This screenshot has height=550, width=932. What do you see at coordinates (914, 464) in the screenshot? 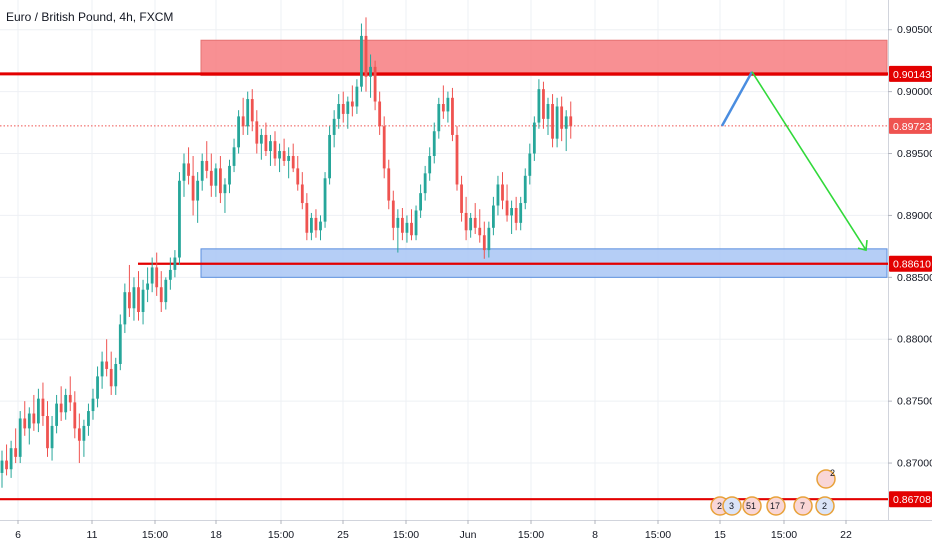
I see `y-tick-label: 0.87000` at bounding box center [914, 464].